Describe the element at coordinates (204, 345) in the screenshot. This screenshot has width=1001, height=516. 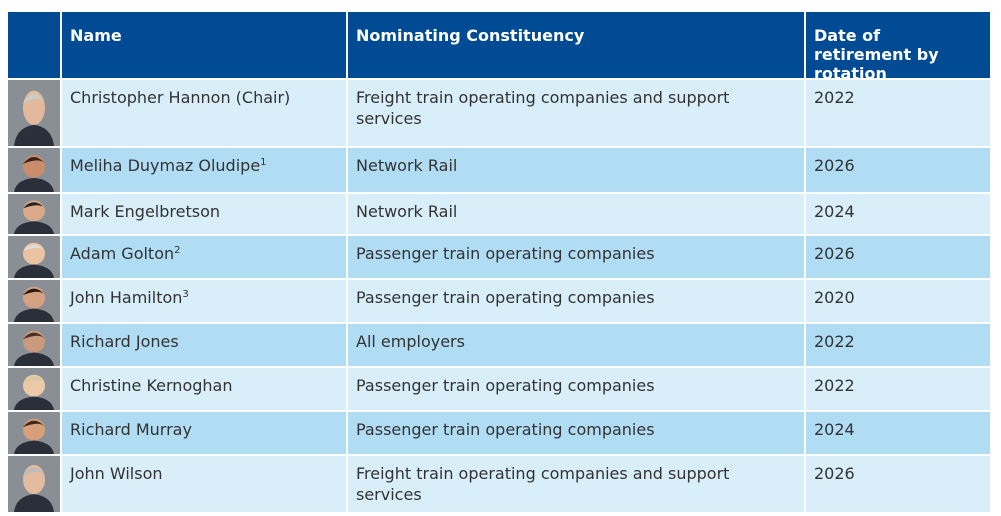
I see `name-cell: Richard Jones` at that location.